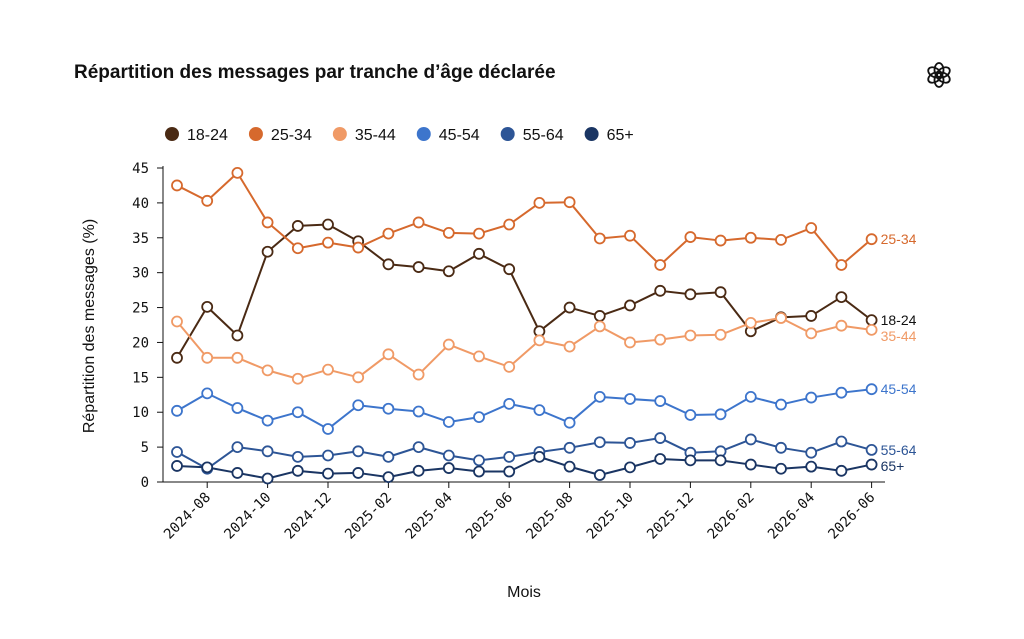  I want to click on legend-item: 18-24, so click(196, 135).